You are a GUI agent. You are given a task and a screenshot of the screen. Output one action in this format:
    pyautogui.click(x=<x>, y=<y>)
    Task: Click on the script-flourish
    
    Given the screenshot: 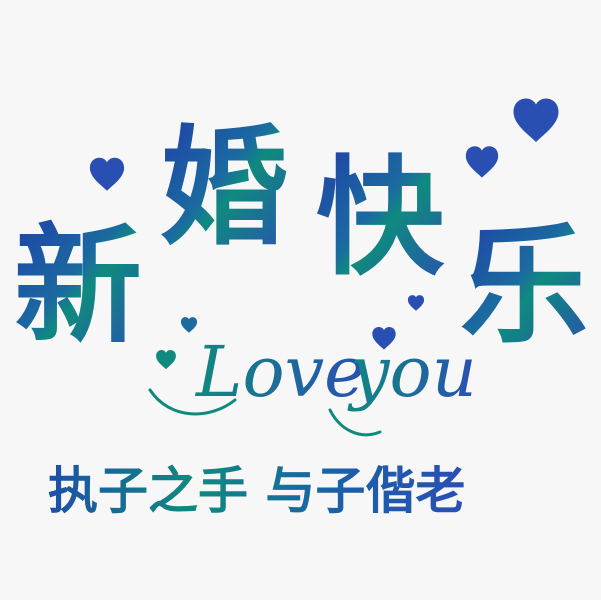 What is the action you would take?
    pyautogui.click(x=265, y=412)
    